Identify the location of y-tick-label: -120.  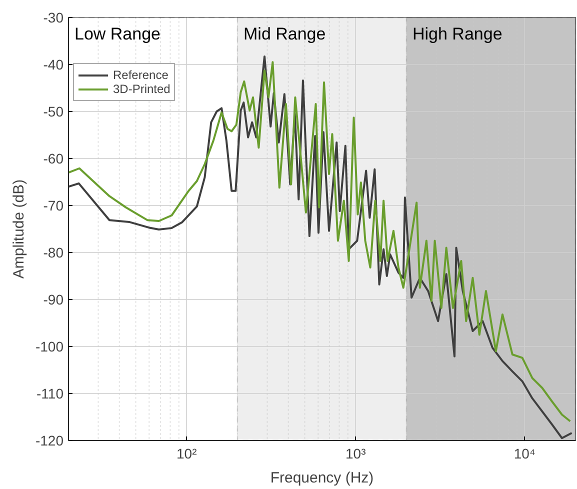
(49, 440).